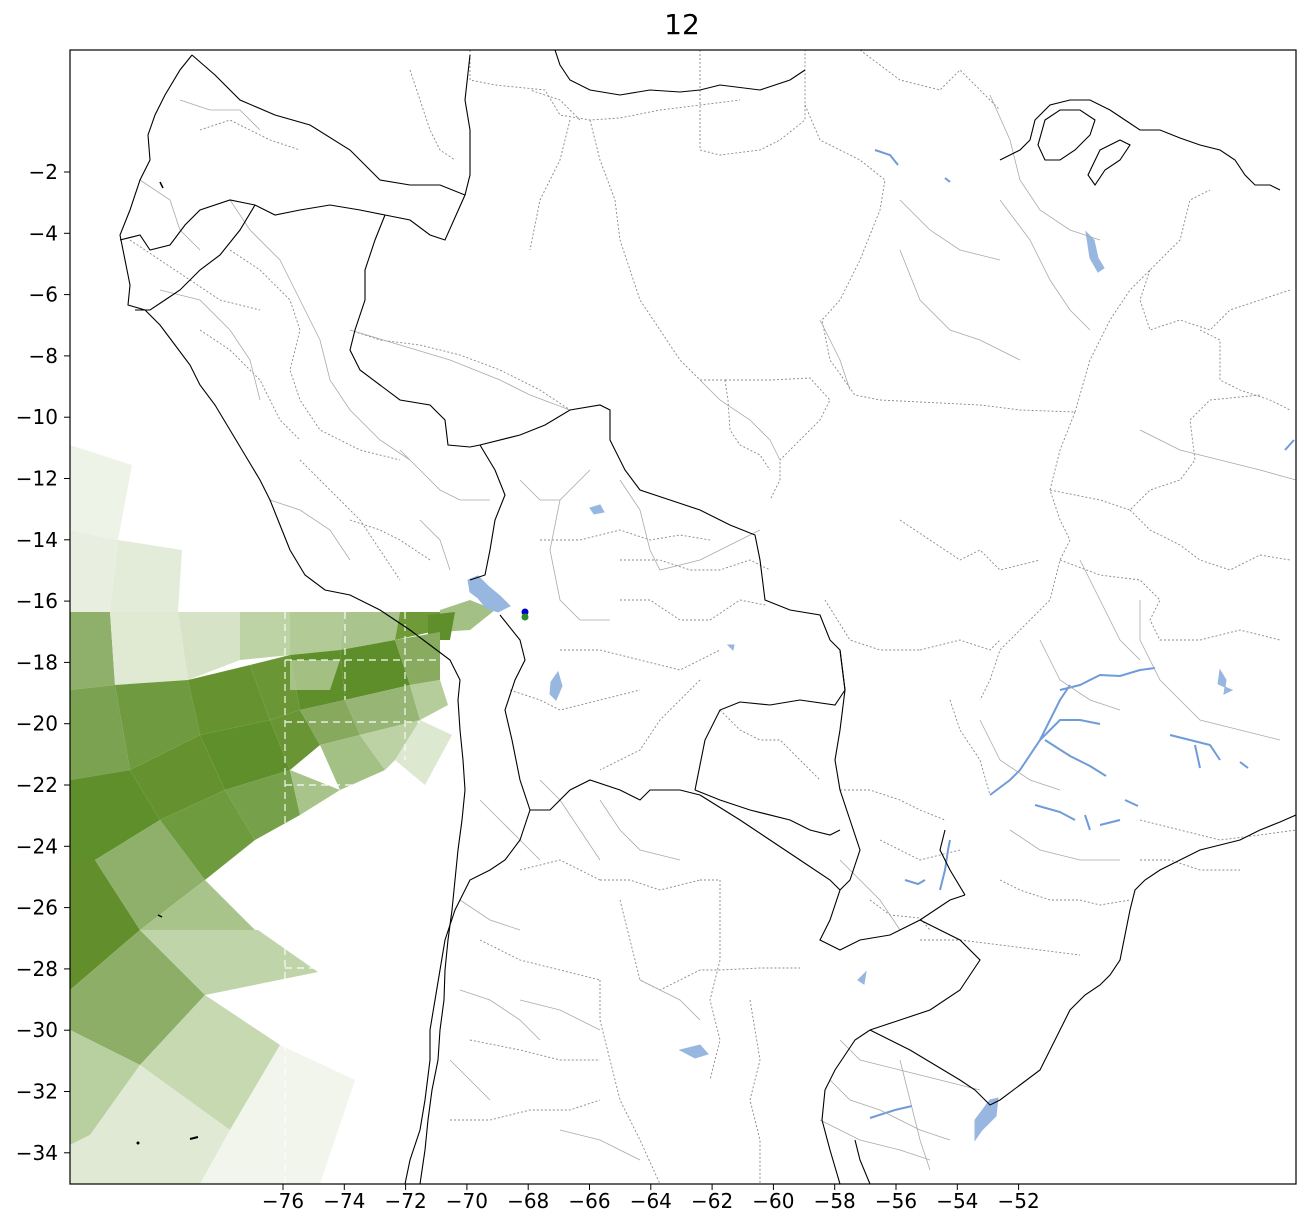  What do you see at coordinates (957, 1201) in the screenshot?
I see `x-tick-label: −54` at bounding box center [957, 1201].